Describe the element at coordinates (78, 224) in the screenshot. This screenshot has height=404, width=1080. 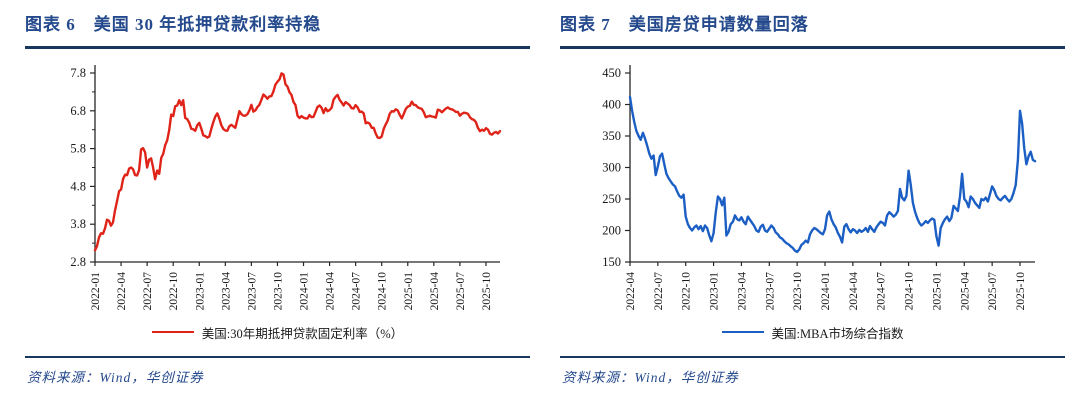
I see `svg-text: 3.8` at that location.